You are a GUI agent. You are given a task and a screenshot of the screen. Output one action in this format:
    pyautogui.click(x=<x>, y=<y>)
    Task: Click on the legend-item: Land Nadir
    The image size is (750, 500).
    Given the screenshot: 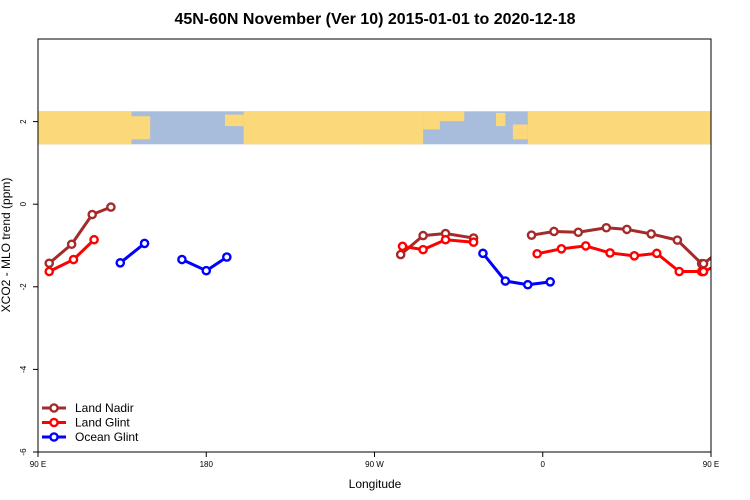 What is the action you would take?
    pyautogui.click(x=88, y=408)
    